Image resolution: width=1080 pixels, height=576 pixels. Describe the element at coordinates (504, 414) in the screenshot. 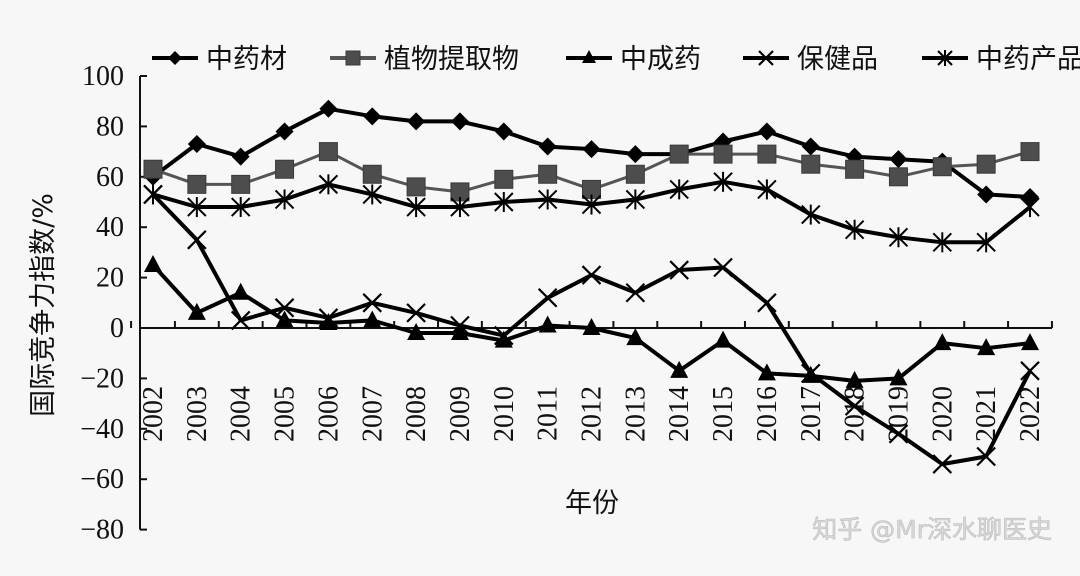

I see `x-tick-label: 2010` at that location.